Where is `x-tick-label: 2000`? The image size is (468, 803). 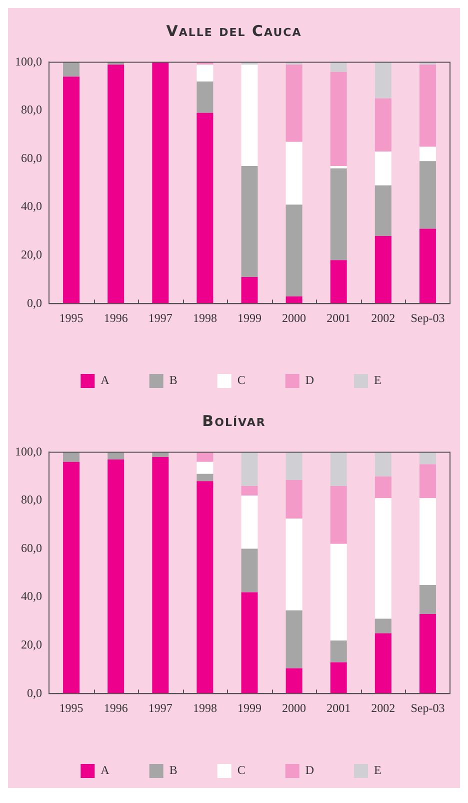 x-tick-label: 2000 is located at coordinates (294, 317).